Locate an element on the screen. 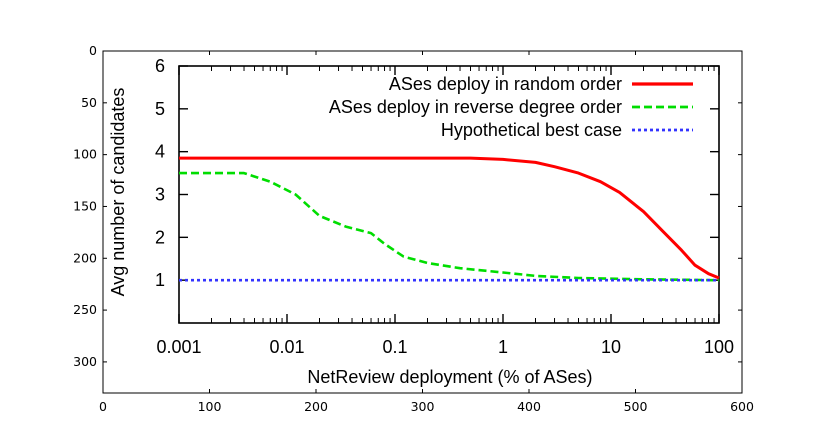  y-tick-label: 5 is located at coordinates (160, 109).